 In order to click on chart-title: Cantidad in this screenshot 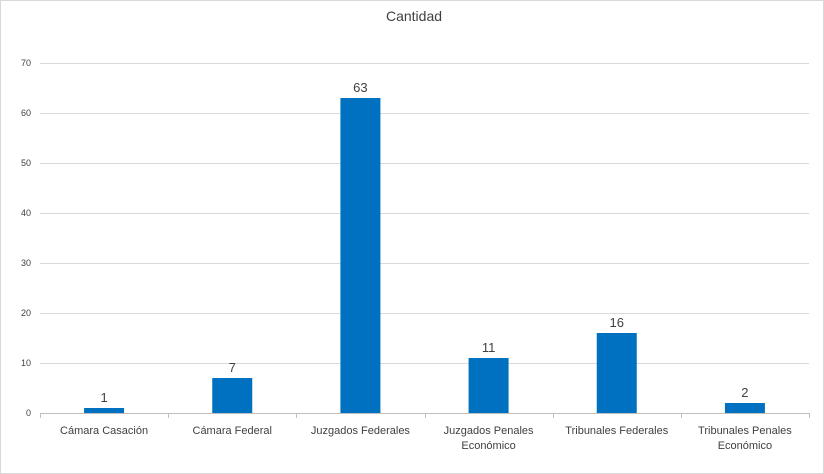, I will do `click(414, 16)`.